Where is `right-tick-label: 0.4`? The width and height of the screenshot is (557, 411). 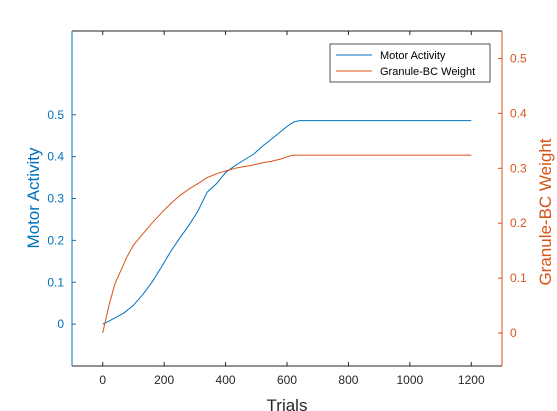 right-tick-label: 0.4 is located at coordinates (518, 113).